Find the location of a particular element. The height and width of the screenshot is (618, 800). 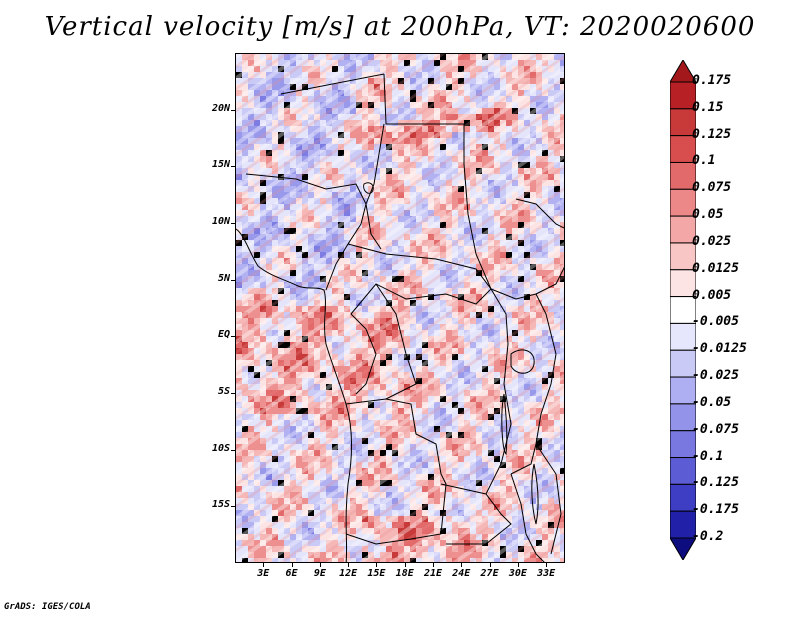

lake-malawi is located at coordinates (535, 494).